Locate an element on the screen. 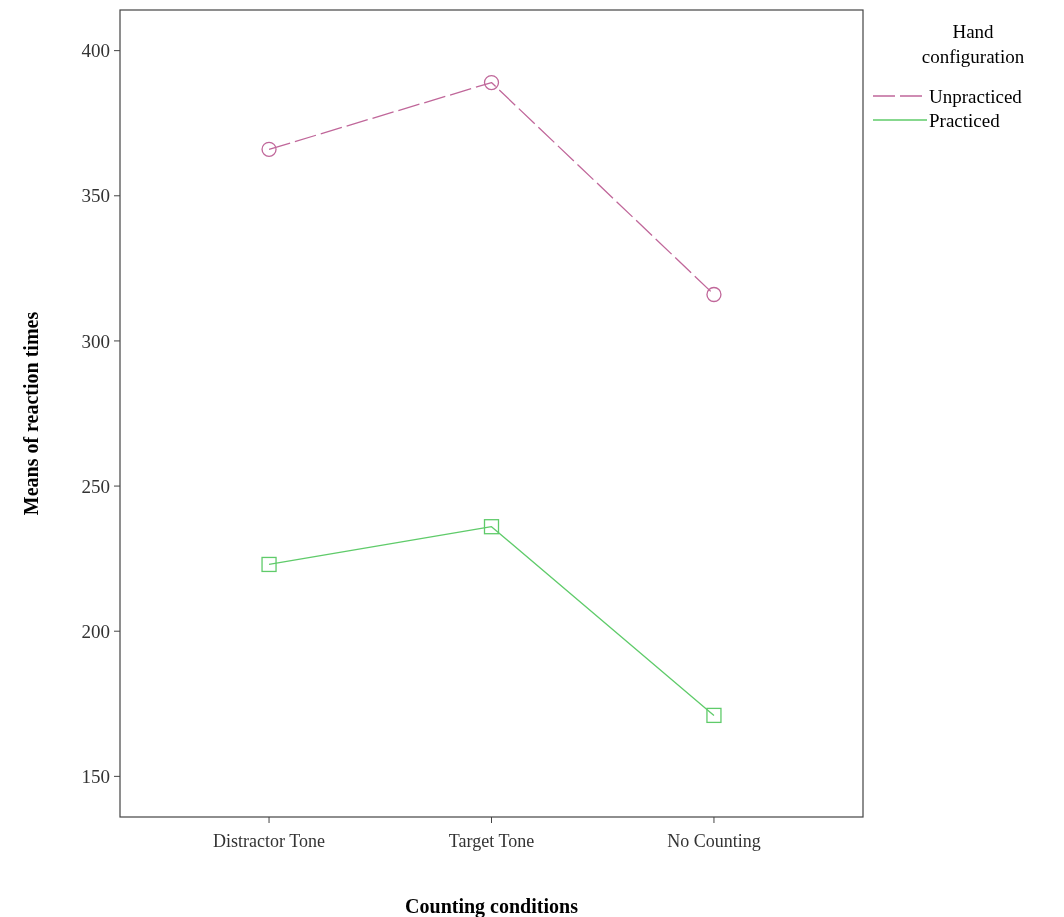  legend-label: Practiced is located at coordinates (965, 120).